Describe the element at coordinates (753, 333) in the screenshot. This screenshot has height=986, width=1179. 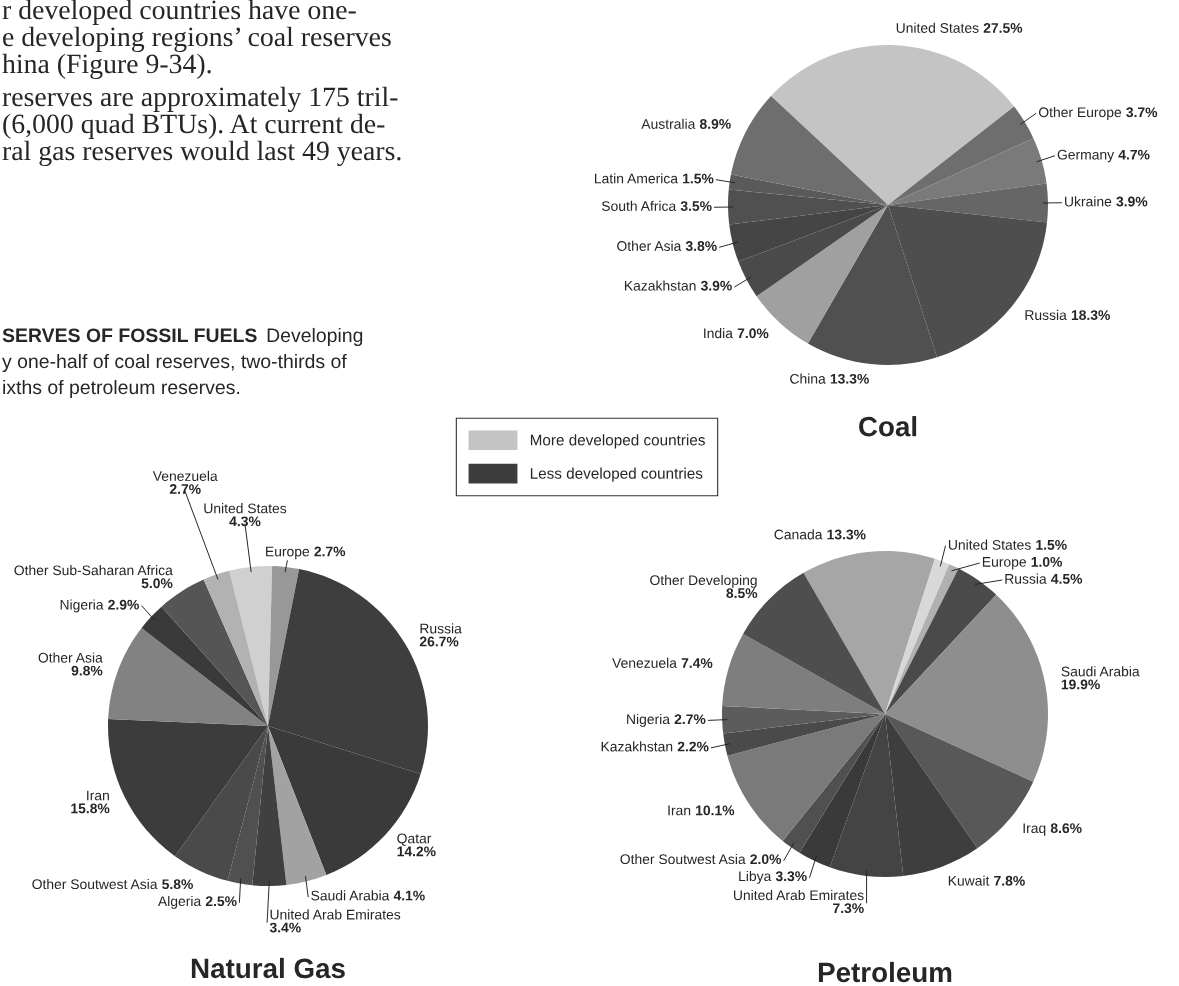
I see `data-label: 7.0%` at that location.